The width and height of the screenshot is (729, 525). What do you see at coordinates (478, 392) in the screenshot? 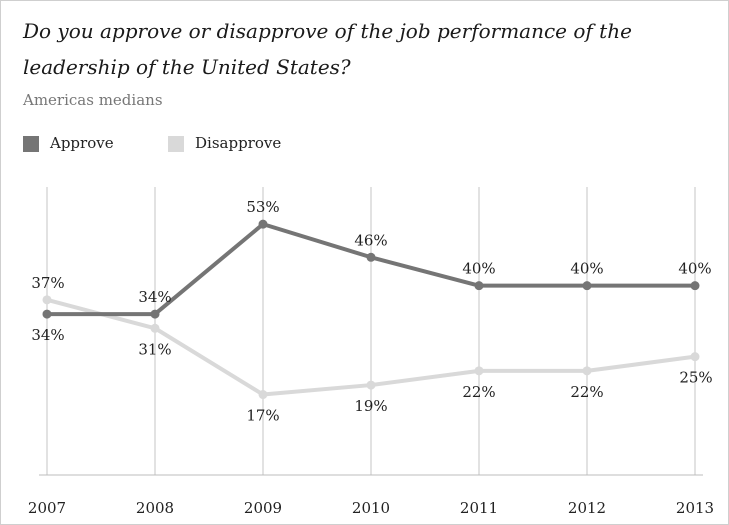
I see `data-label-disapprove-2011: 22%` at bounding box center [478, 392].